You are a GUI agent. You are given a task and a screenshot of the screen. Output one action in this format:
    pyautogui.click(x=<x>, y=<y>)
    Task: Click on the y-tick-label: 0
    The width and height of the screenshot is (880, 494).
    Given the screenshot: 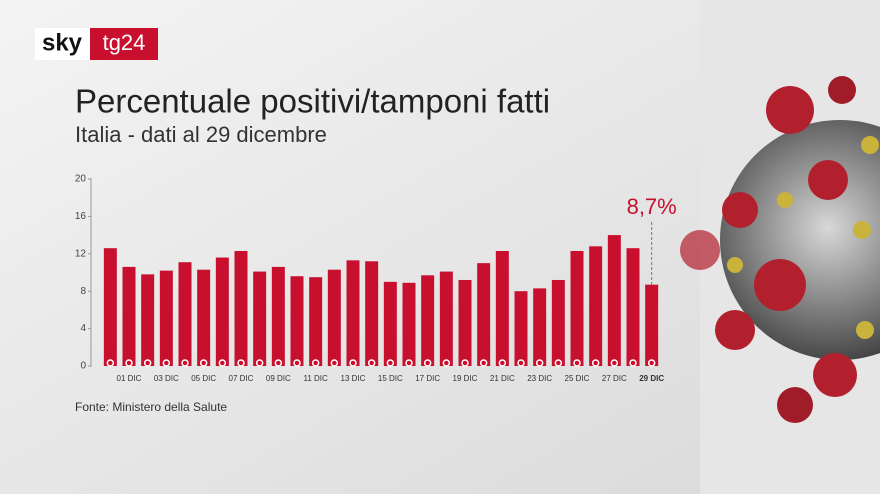 What is the action you would take?
    pyautogui.click(x=83, y=366)
    